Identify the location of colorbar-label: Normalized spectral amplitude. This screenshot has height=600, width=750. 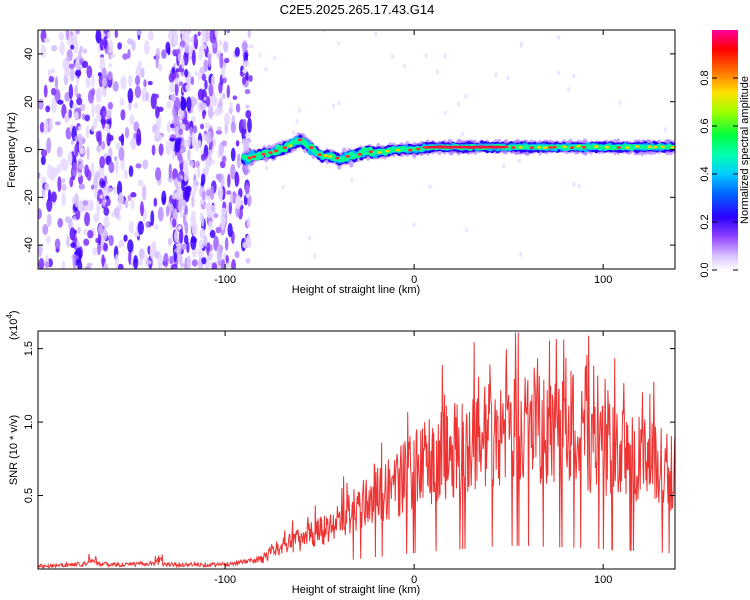
(744, 150).